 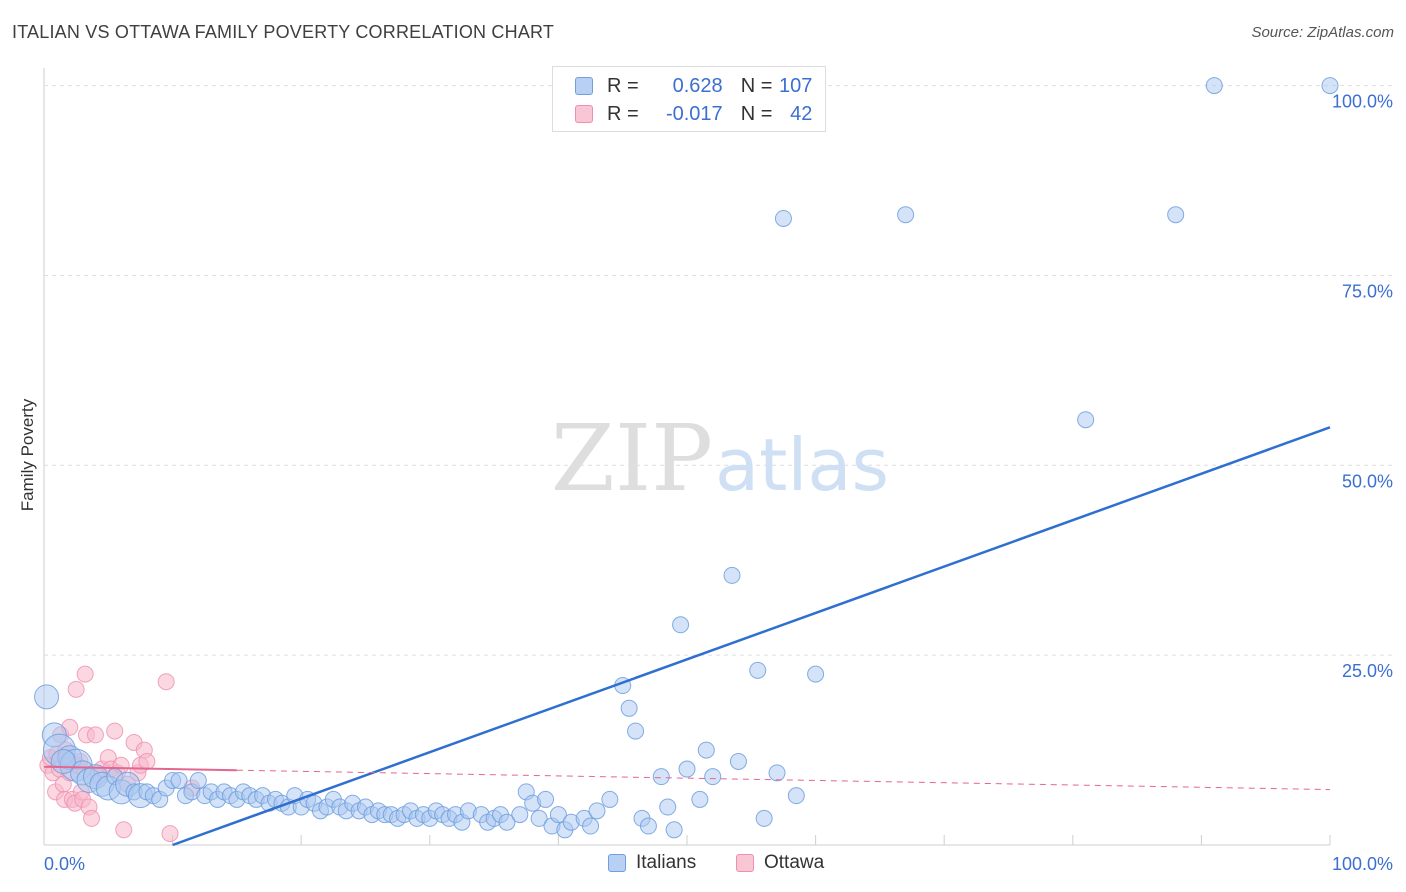 What do you see at coordinates (64, 864) in the screenshot?
I see `x-tick-label-min: 0.0%` at bounding box center [64, 864].